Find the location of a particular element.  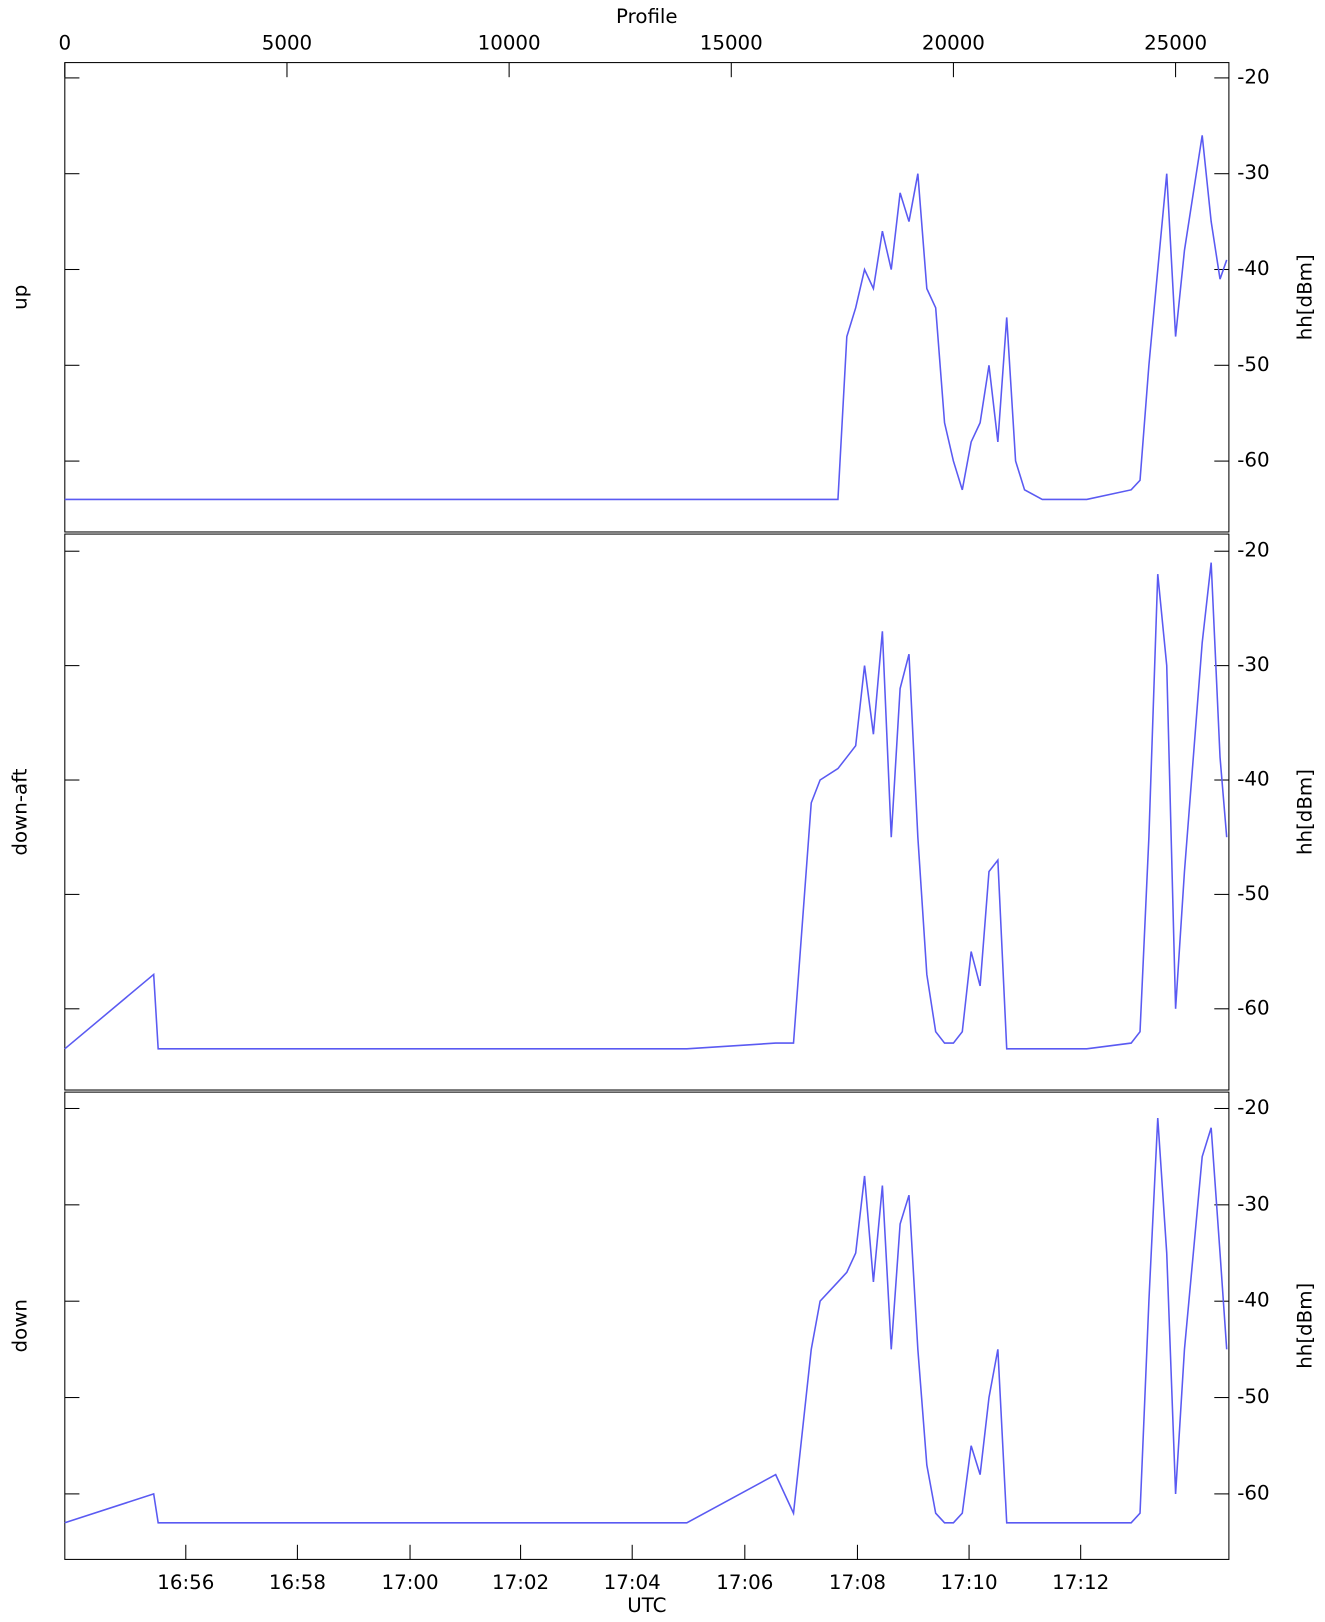

x-tick-label: 16:58 is located at coordinates (297, 1582).